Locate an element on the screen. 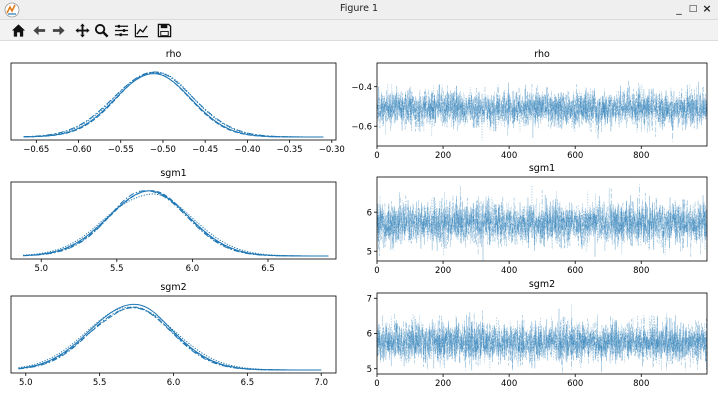 The height and width of the screenshot is (404, 718). home-button is located at coordinates (18, 30).